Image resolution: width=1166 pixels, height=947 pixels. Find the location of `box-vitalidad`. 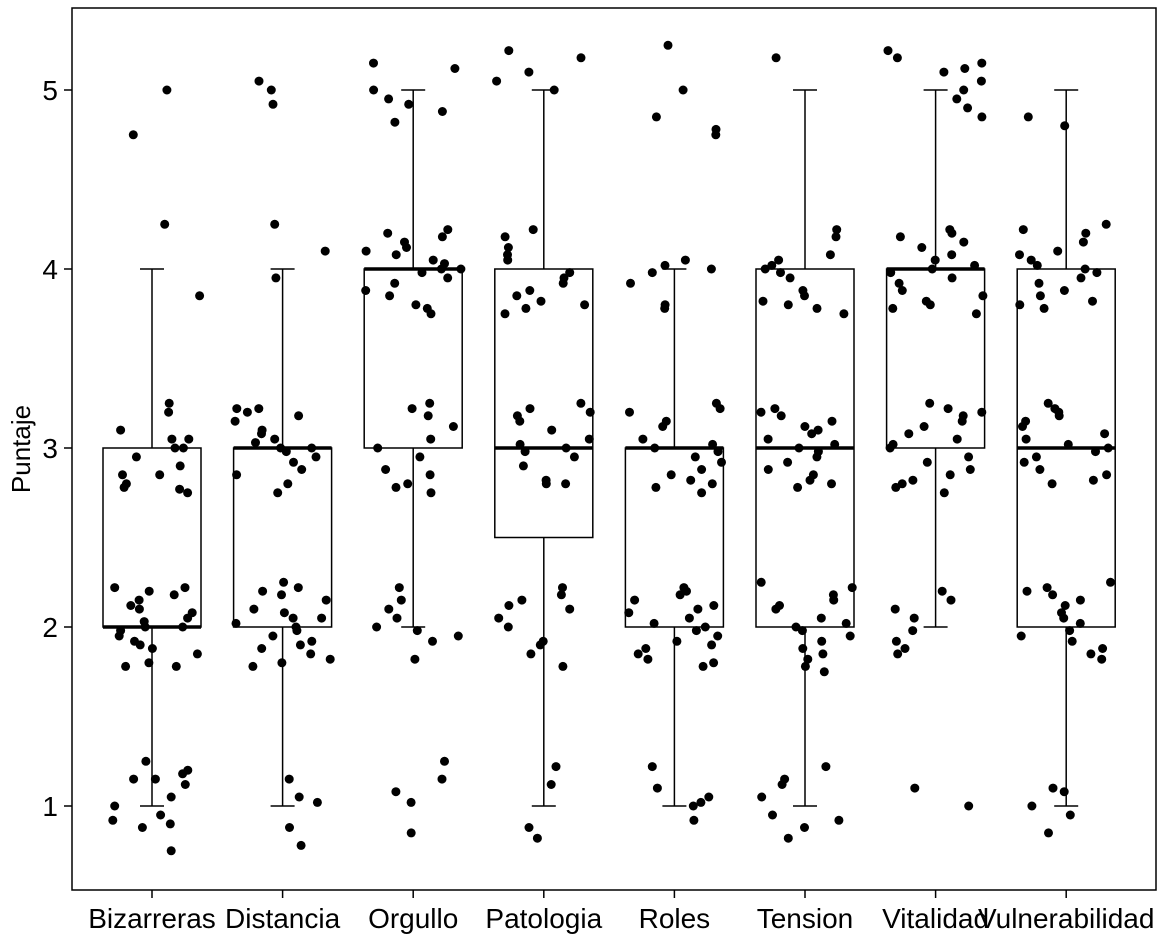

box-vitalidad is located at coordinates (935, 358).